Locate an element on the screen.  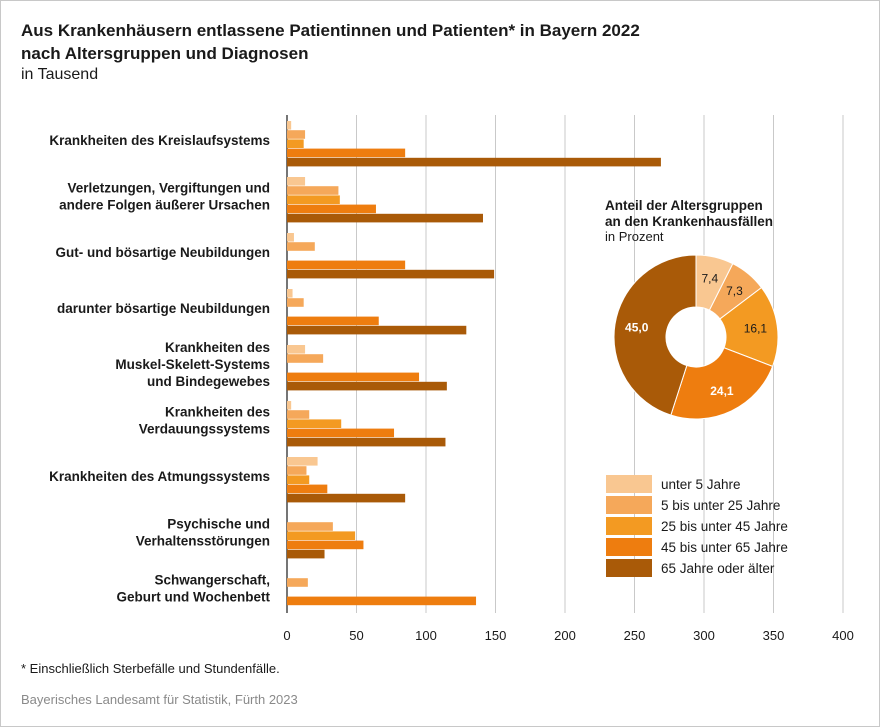
donut-subtitle: in Prozent is located at coordinates (634, 236).